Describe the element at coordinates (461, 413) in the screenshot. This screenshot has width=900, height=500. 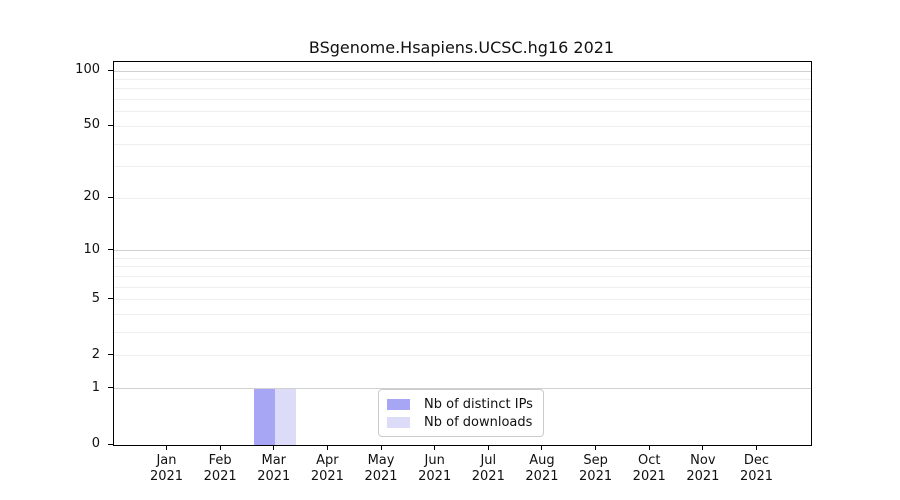
I see `legend: Nb of distinct IPs Nb of downloads` at that location.